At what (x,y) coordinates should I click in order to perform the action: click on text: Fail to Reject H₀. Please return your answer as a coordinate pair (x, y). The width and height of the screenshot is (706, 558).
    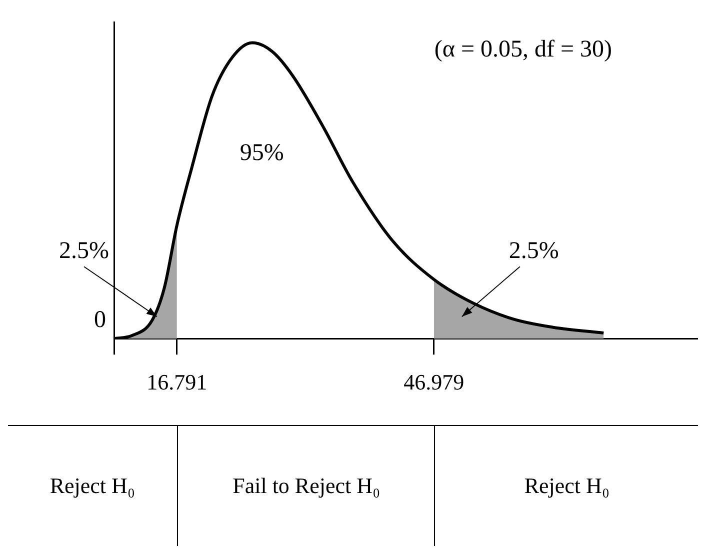
    Looking at the image, I should click on (306, 486).